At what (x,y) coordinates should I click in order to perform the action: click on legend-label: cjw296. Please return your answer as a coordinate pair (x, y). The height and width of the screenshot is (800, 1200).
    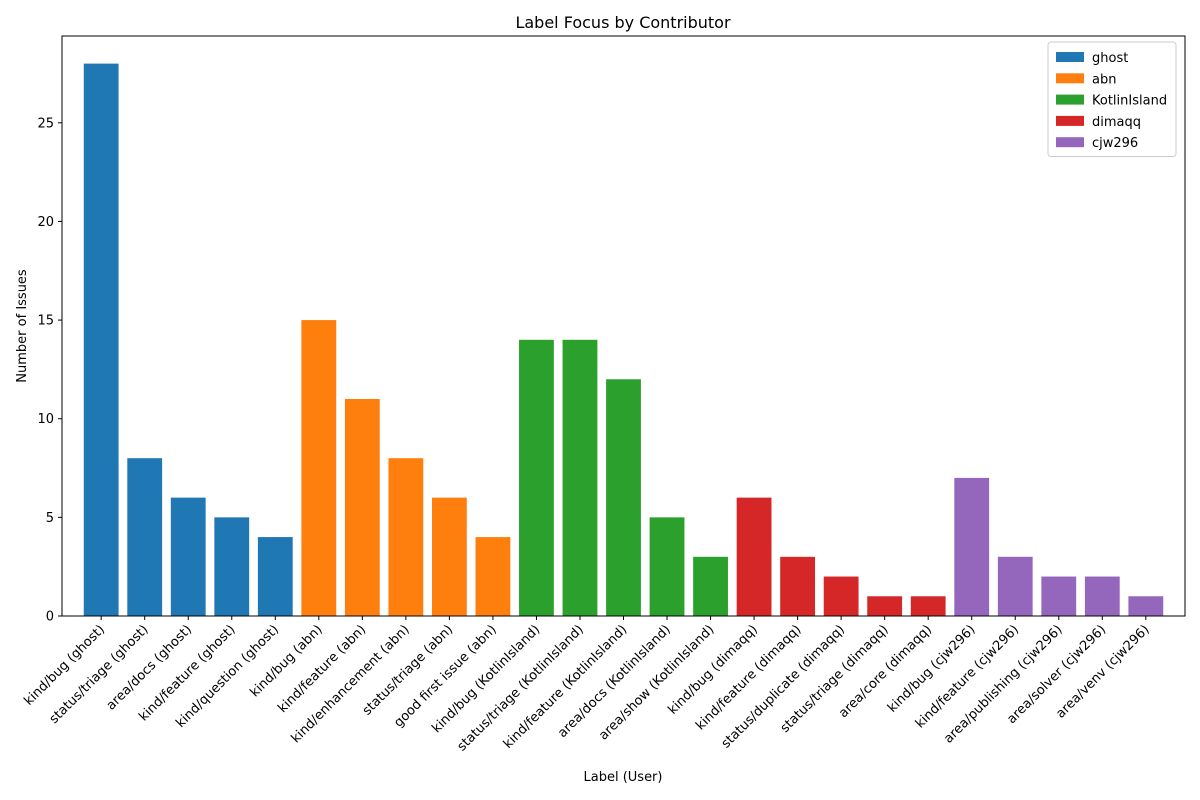
    Looking at the image, I should click on (1115, 143).